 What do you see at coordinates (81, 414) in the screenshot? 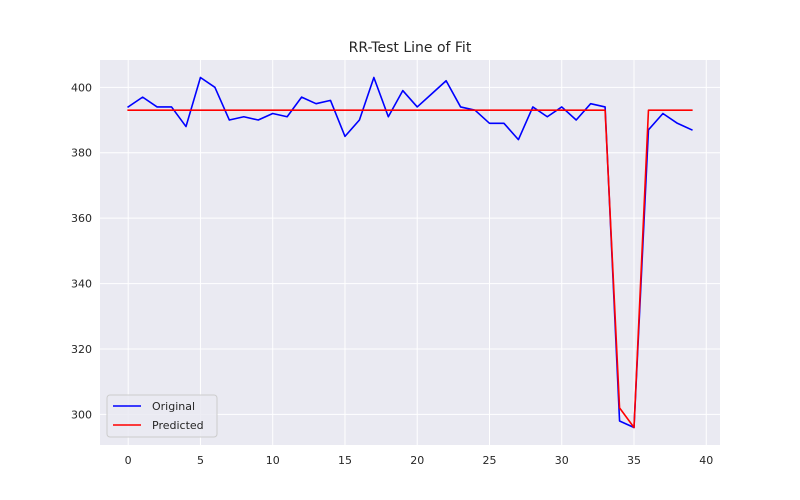
I see `y-tick-label: 300` at bounding box center [81, 414].